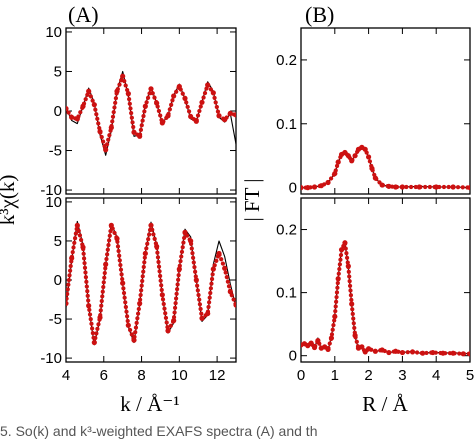 This screenshot has height=439, width=474. Describe the element at coordinates (9, 200) in the screenshot. I see `left-y-axis-label: k³χ(k)` at that location.